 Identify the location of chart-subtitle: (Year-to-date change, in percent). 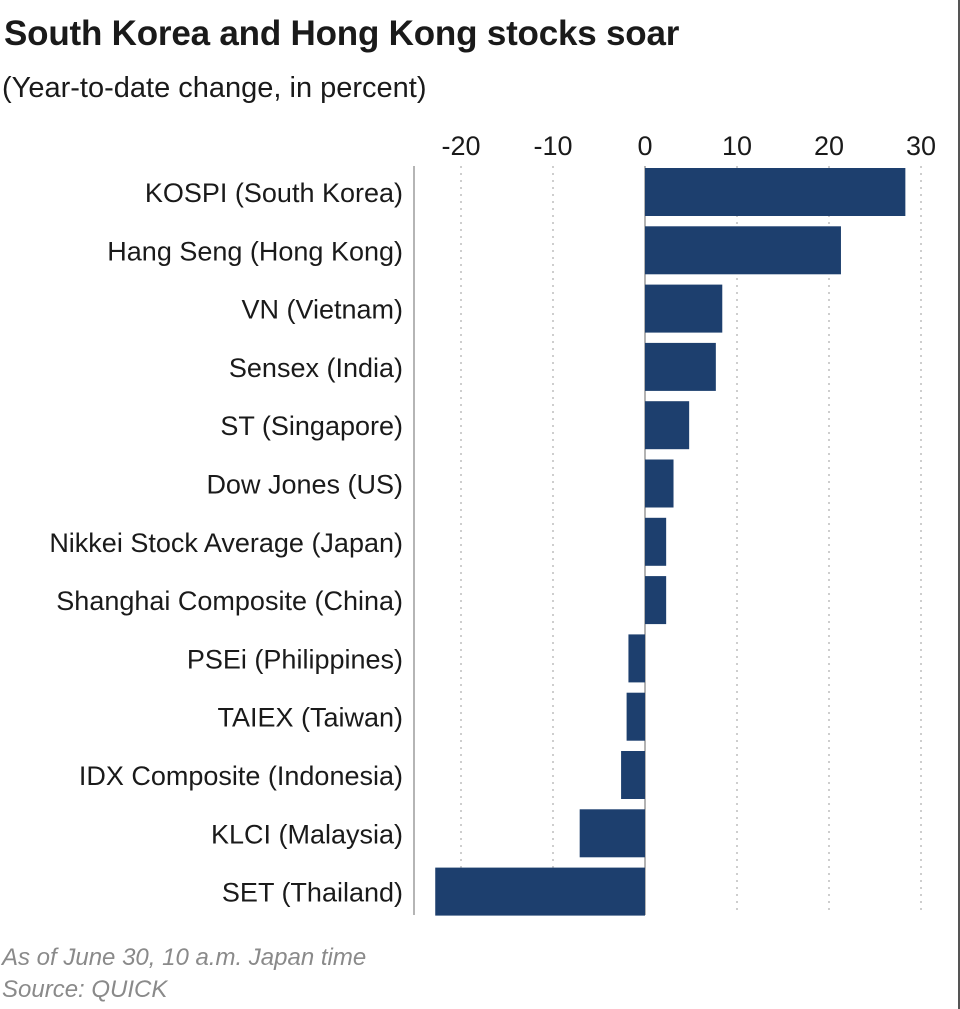
(214, 88).